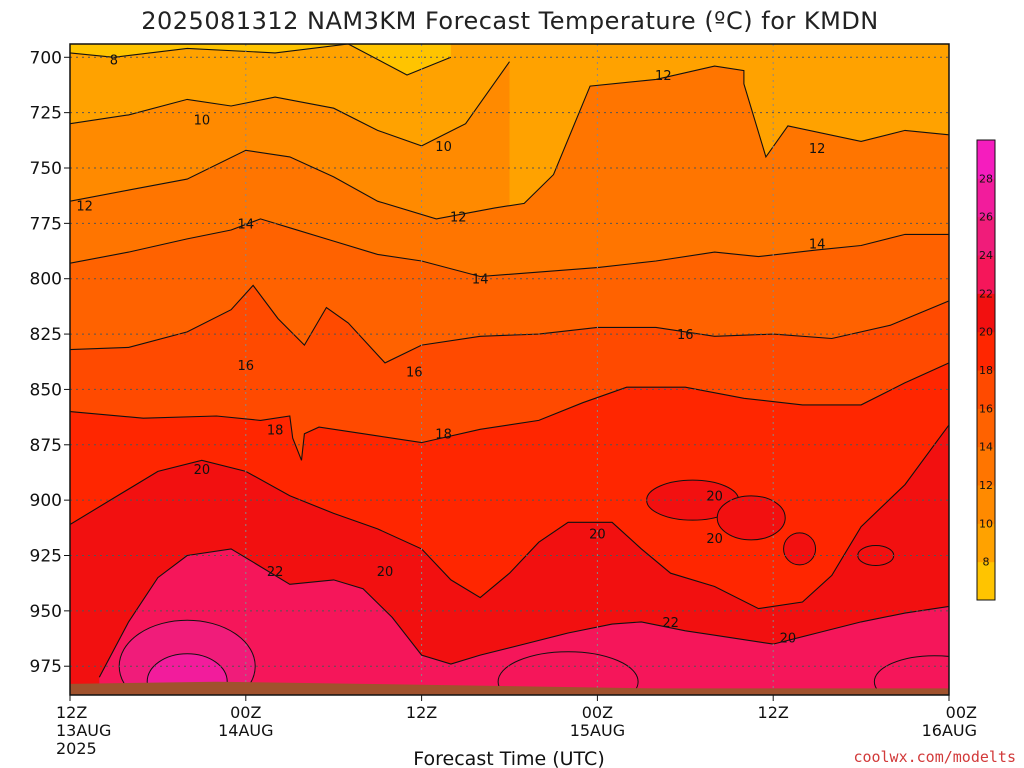 The width and height of the screenshot is (1024, 768). What do you see at coordinates (46, 390) in the screenshot?
I see `y-tick-label: 850` at bounding box center [46, 390].